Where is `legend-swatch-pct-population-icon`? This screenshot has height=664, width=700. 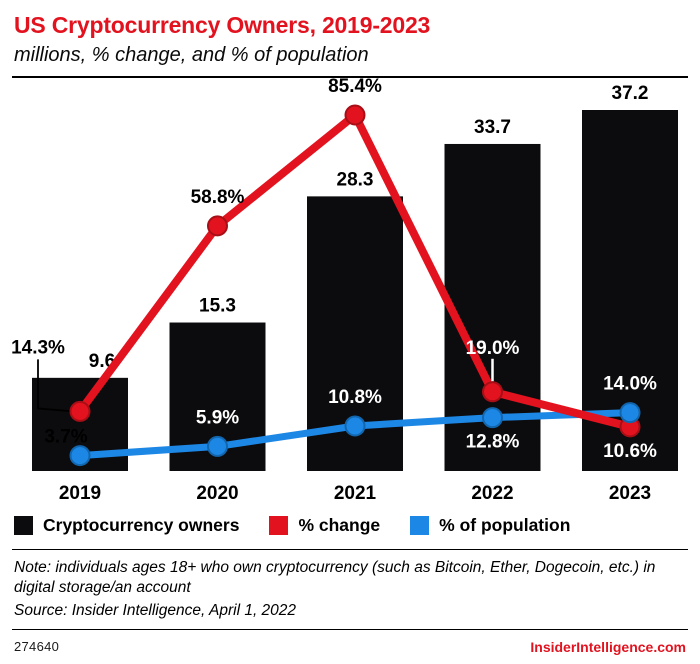 legend-swatch-pct-population-icon is located at coordinates (420, 525).